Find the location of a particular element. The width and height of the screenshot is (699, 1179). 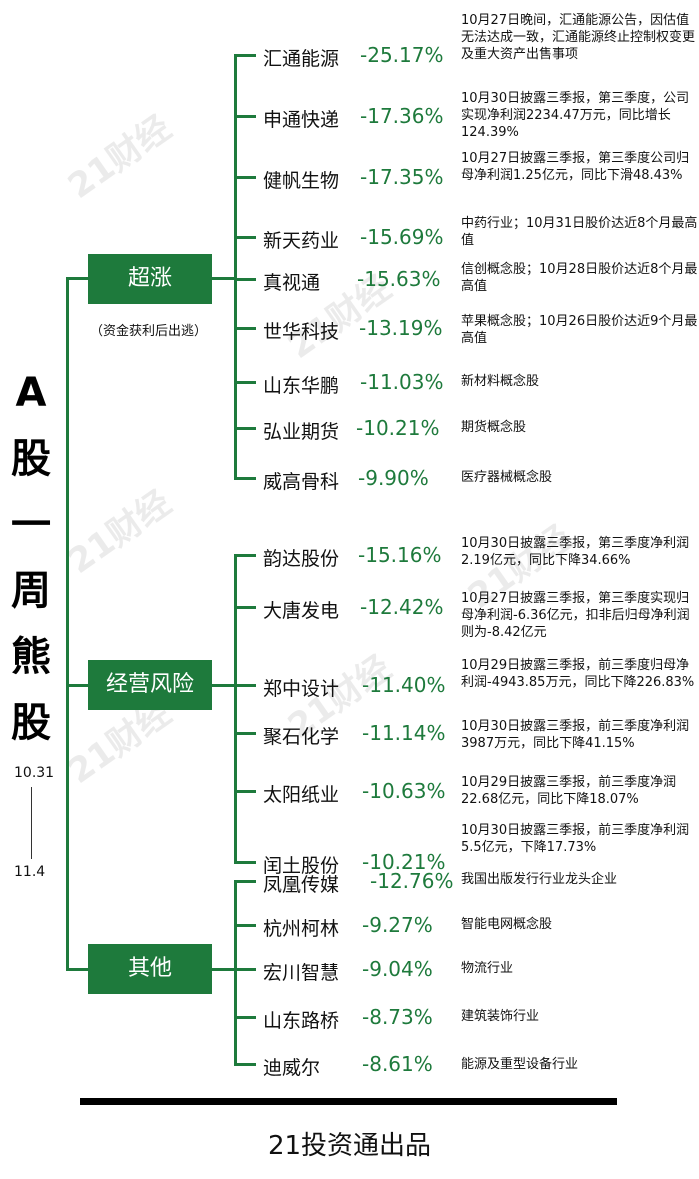

stock-change: -12.42% is located at coordinates (402, 607).